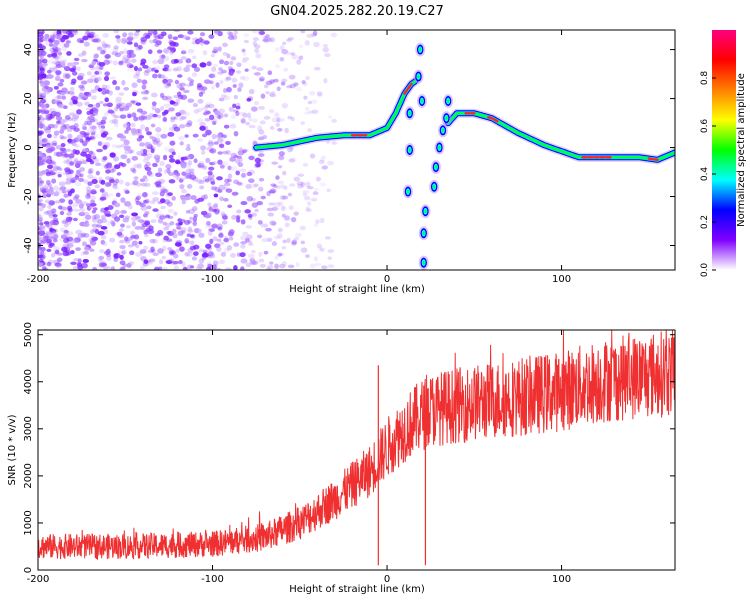 Image resolution: width=750 pixels, height=600 pixels. I want to click on y-tick-label: -40, so click(28, 245).